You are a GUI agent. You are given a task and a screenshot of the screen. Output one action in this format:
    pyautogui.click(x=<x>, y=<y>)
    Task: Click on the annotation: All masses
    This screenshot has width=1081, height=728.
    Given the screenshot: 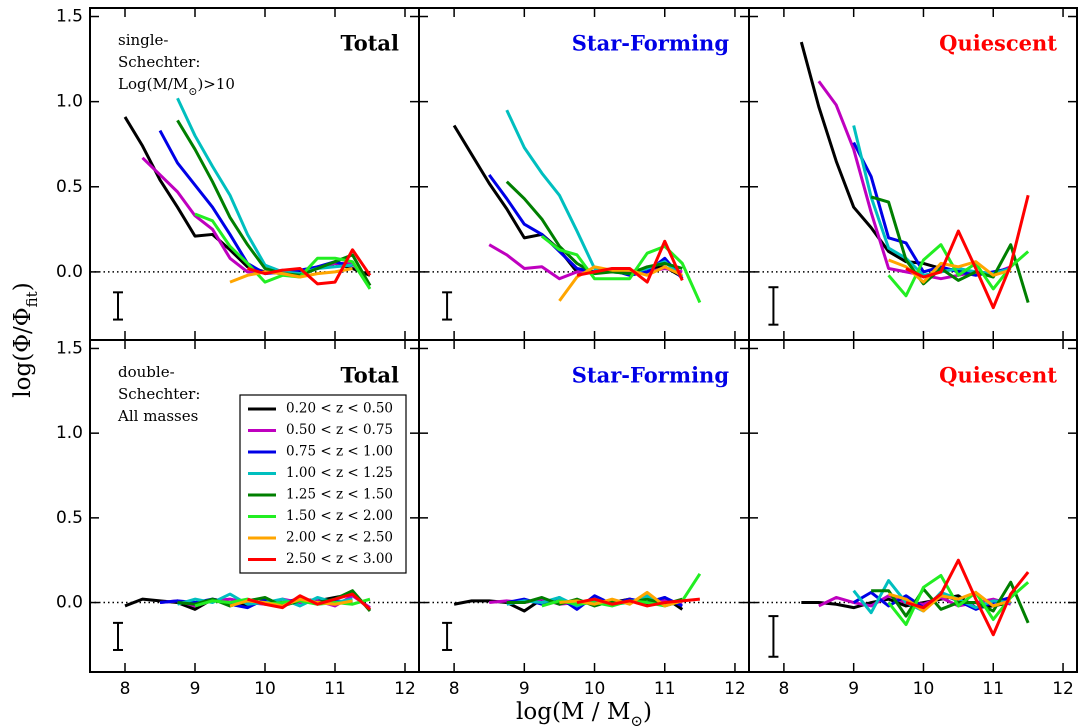 What is the action you would take?
    pyautogui.click(x=157, y=416)
    